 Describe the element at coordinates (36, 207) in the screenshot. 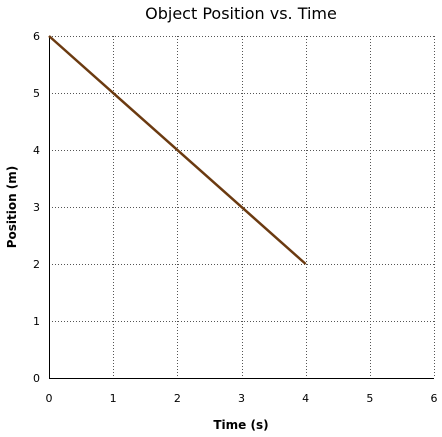

I see `y-tick-label: 3` at that location.